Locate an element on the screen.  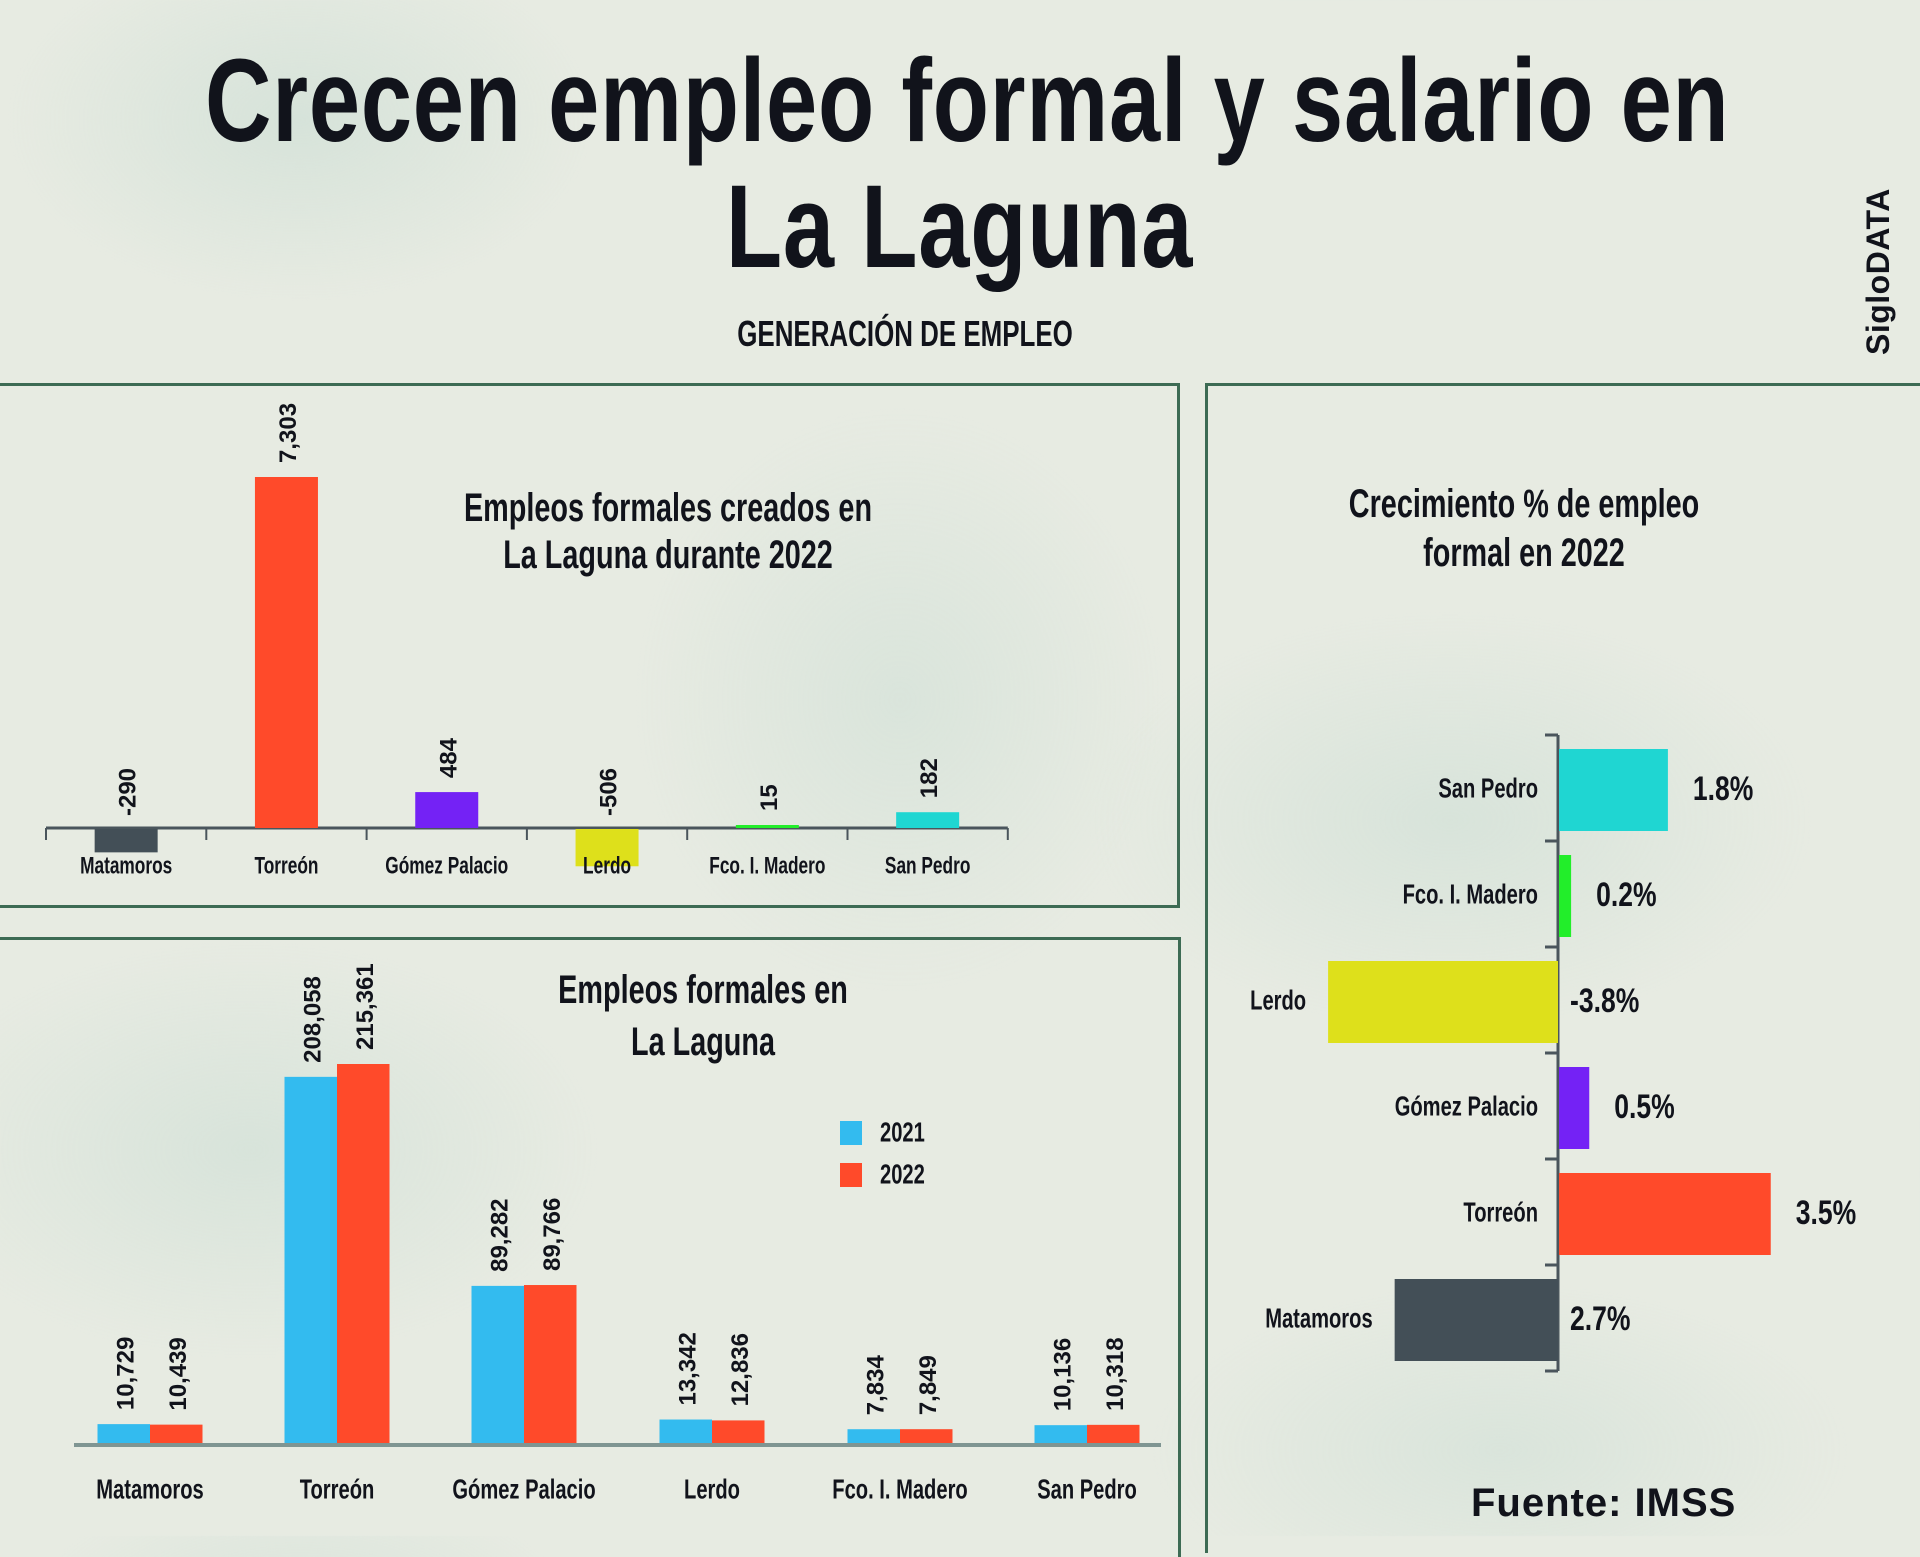
value-label-total-group: 13,342 is located at coordinates (687, 1368).